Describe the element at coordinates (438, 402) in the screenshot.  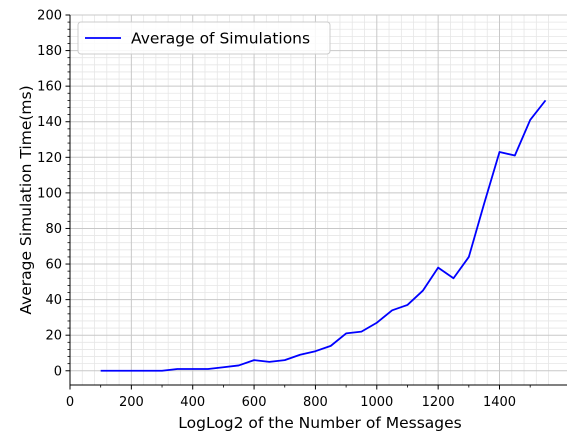
I see `x-tick-label: 1200` at that location.